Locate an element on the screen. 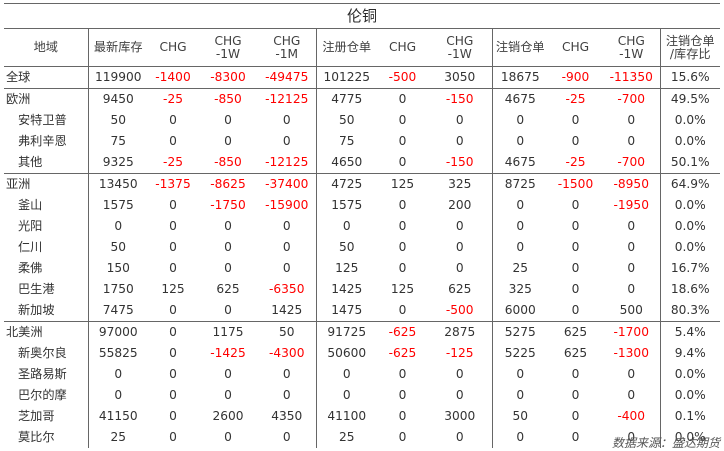 This screenshot has height=451, width=724. cell-latest-stock: 13450 is located at coordinates (117, 184).